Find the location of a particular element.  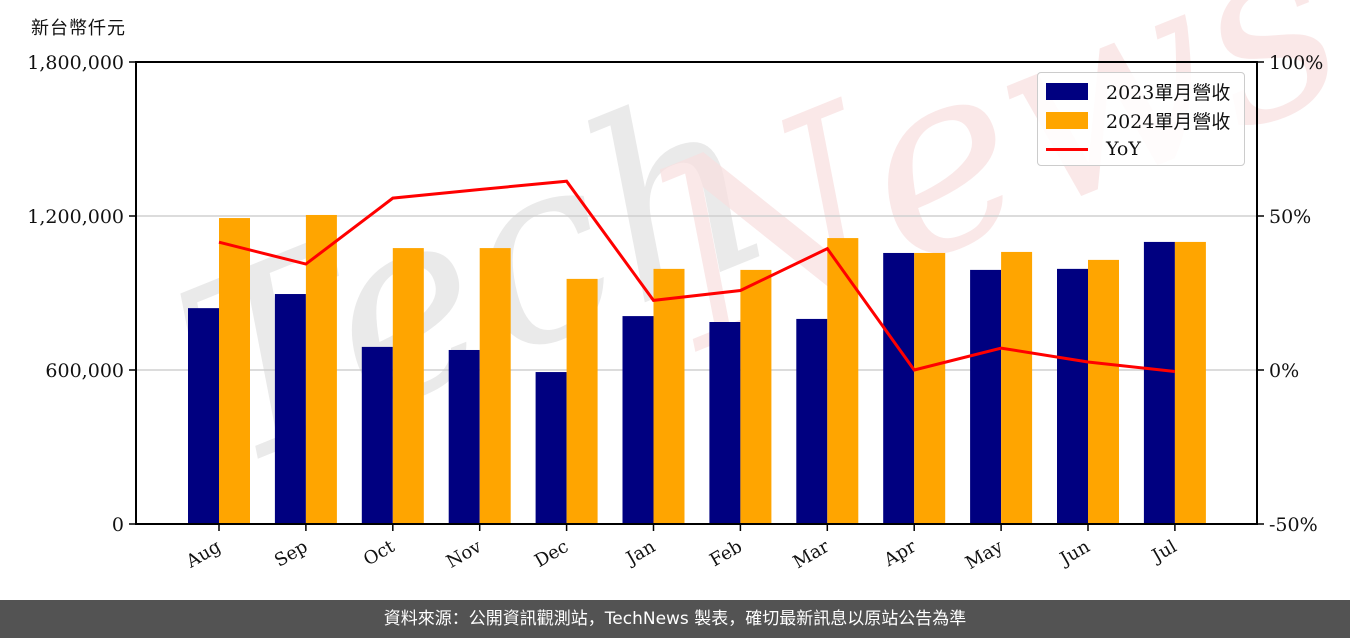

bar-2023-dec is located at coordinates (551, 448).